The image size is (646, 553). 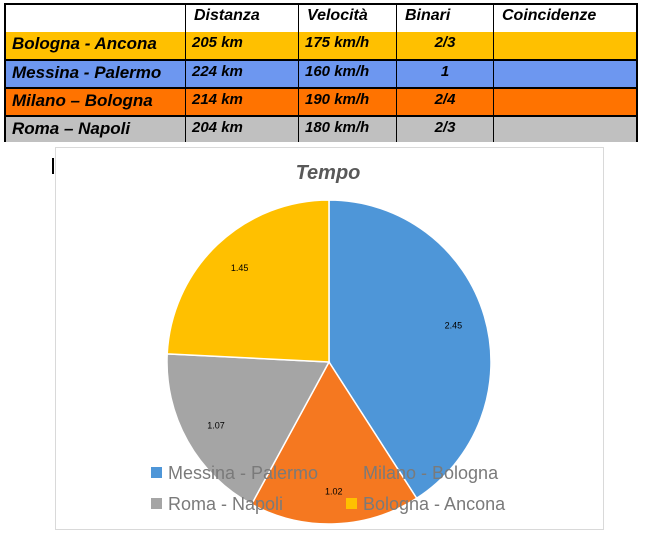 I want to click on header-cell-coincidenze: Coincidenze, so click(x=549, y=15).